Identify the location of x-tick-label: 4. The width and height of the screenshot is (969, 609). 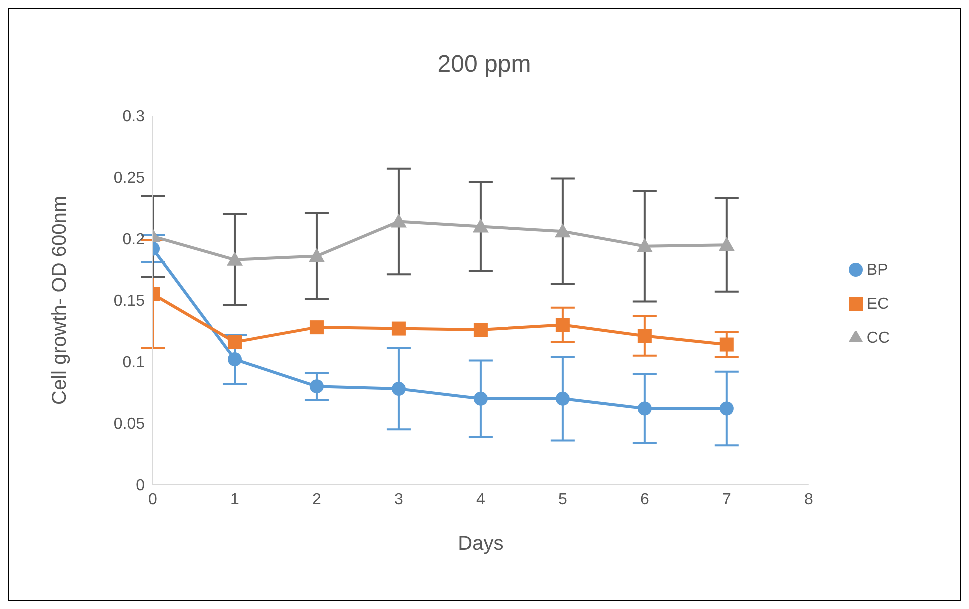
(481, 499).